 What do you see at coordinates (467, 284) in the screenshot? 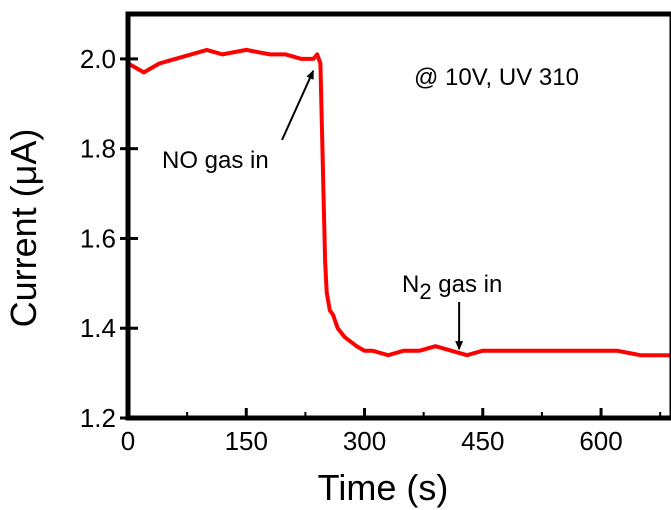
I see `n2-annotation-rest: gas in` at bounding box center [467, 284].